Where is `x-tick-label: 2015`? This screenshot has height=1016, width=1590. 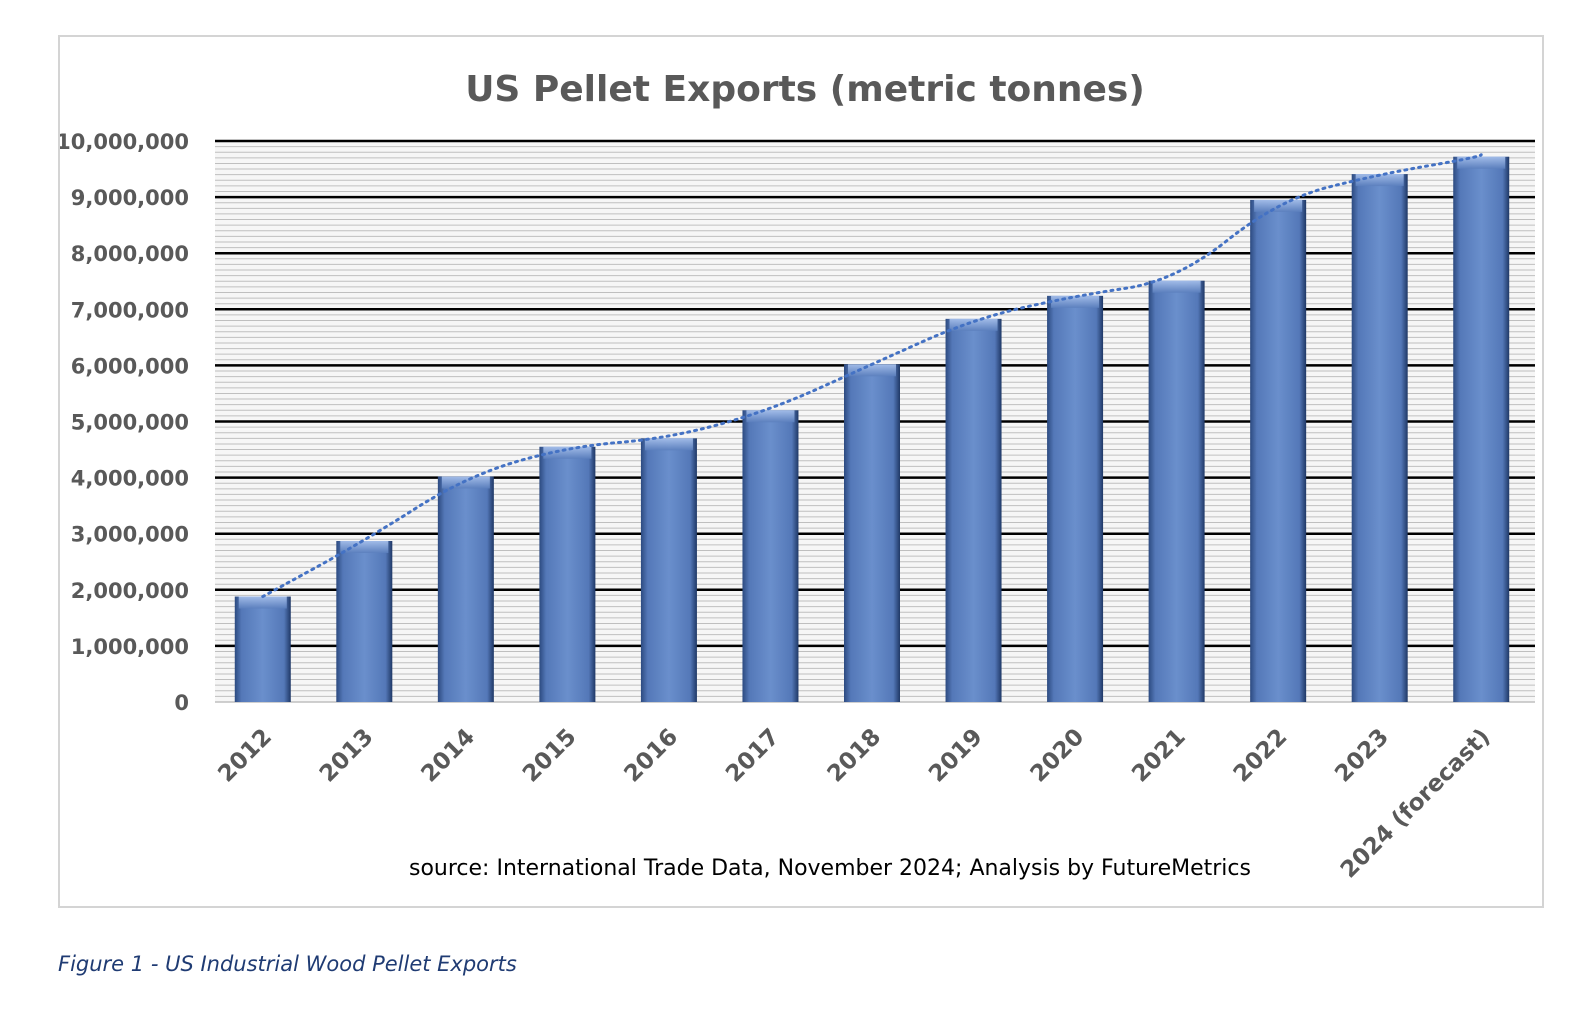
x-tick-label: 2015 is located at coordinates (550, 756).